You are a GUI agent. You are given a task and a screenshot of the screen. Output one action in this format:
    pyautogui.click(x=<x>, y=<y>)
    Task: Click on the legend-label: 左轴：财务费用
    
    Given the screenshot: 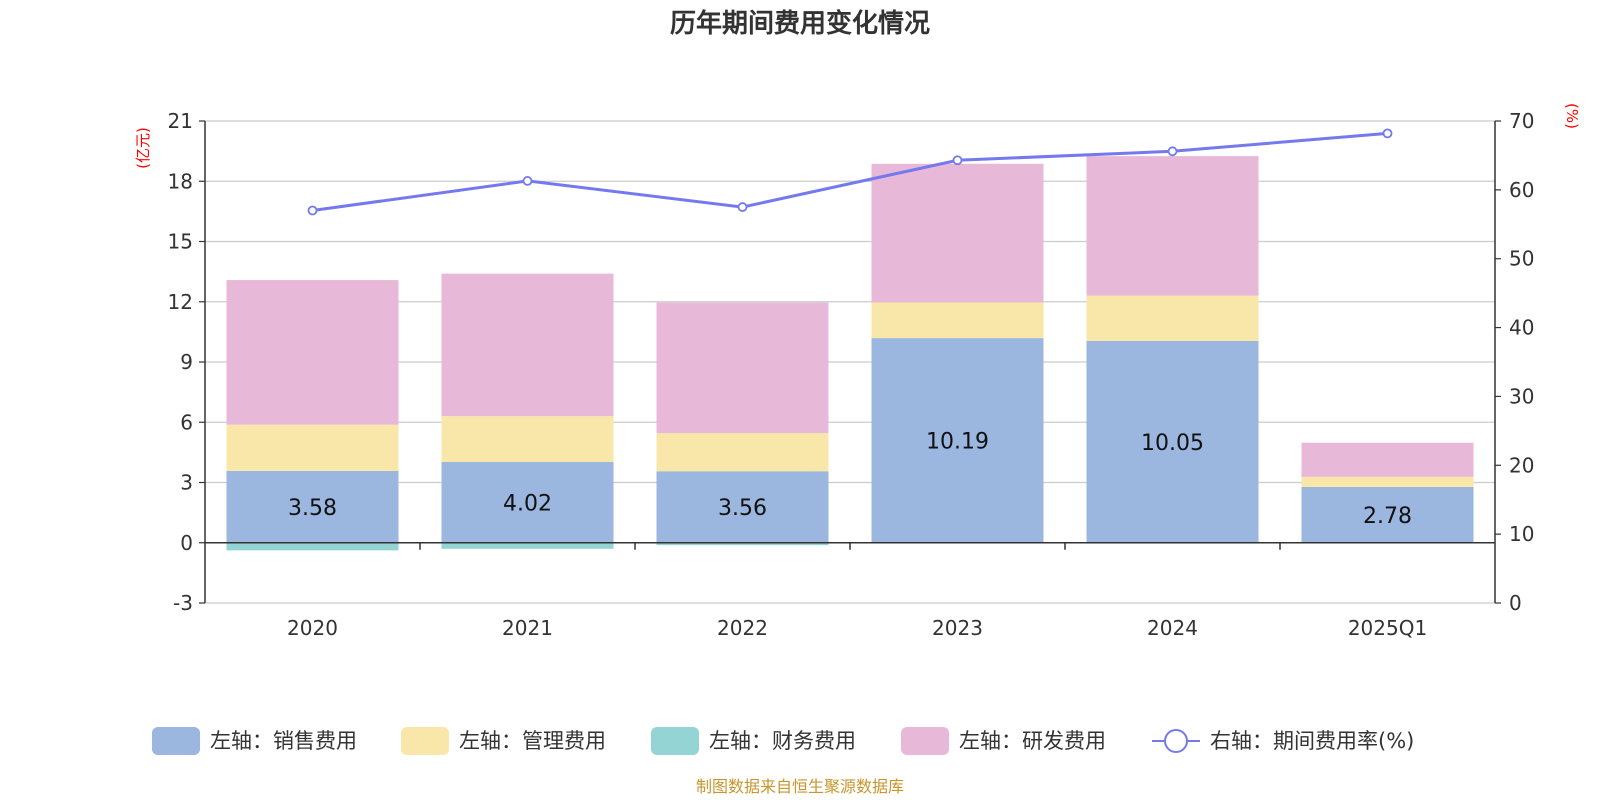 What is the action you would take?
    pyautogui.click(x=782, y=741)
    